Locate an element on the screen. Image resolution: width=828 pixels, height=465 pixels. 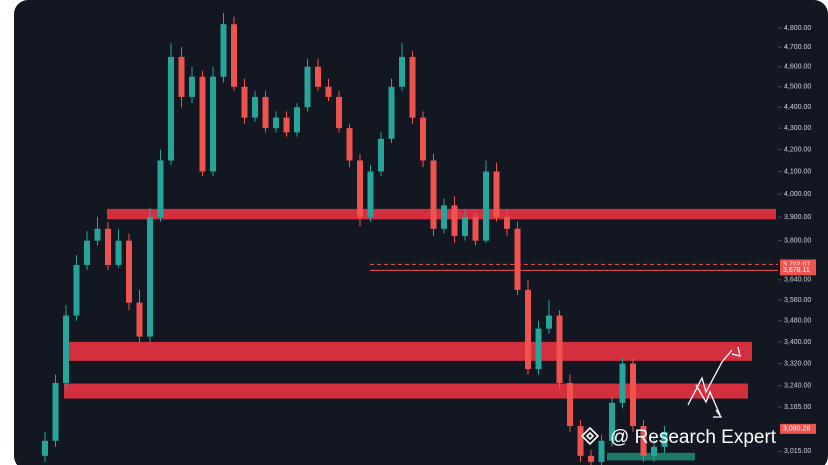
y-tick-label: 4,800.00 is located at coordinates (797, 28).